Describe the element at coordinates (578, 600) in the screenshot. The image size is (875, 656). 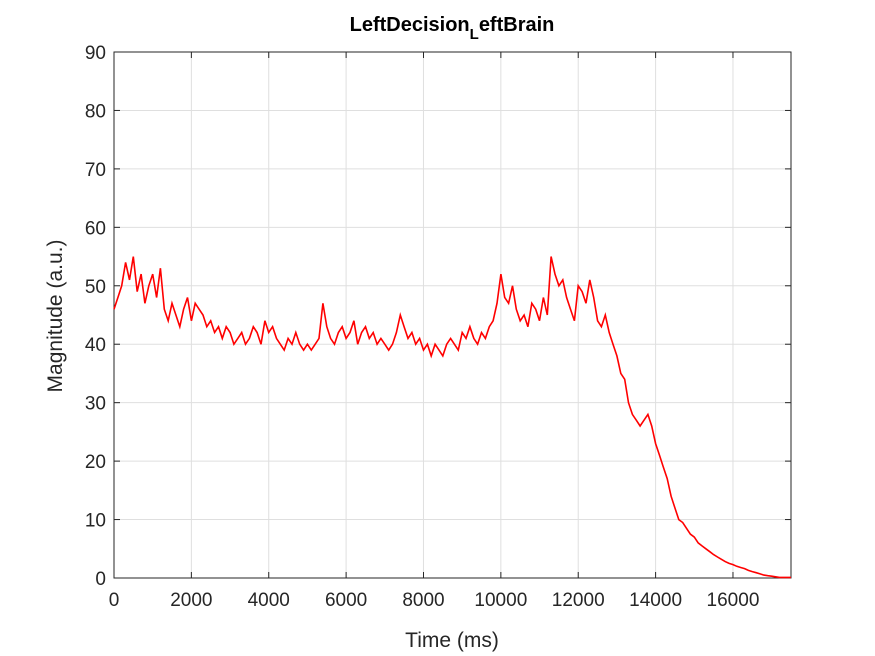
I see `x-tick-label: 12000` at that location.